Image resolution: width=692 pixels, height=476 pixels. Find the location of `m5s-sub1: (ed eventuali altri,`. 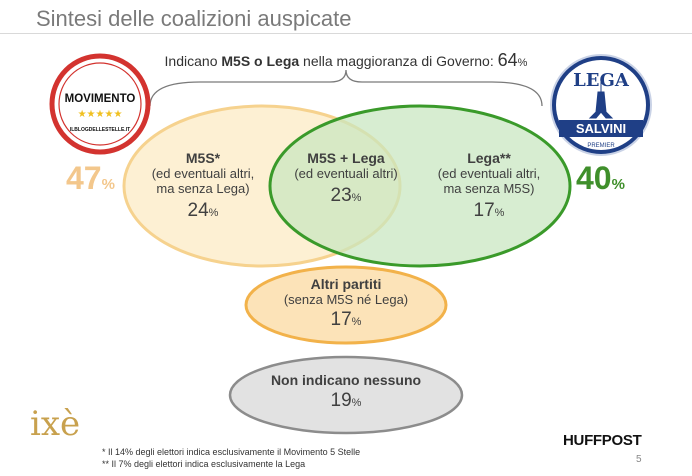

m5s-sub1: (ed eventuali altri, is located at coordinates (203, 173).